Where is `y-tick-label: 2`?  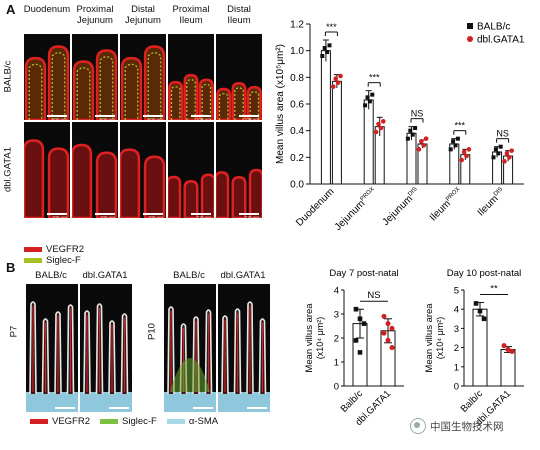 y-tick-label: 2 is located at coordinates (336, 339).